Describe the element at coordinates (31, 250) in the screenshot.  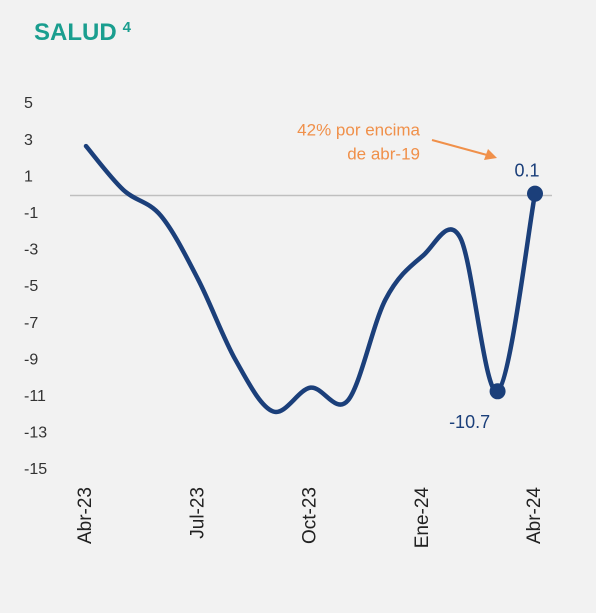
I see `y-tick-label: -3` at that location.